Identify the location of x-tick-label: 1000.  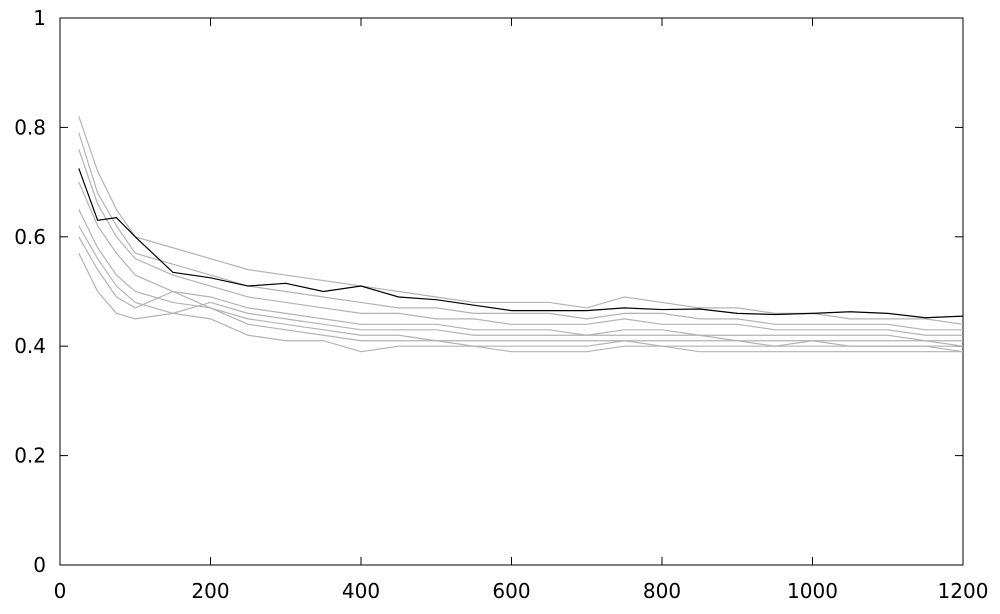
(812, 591).